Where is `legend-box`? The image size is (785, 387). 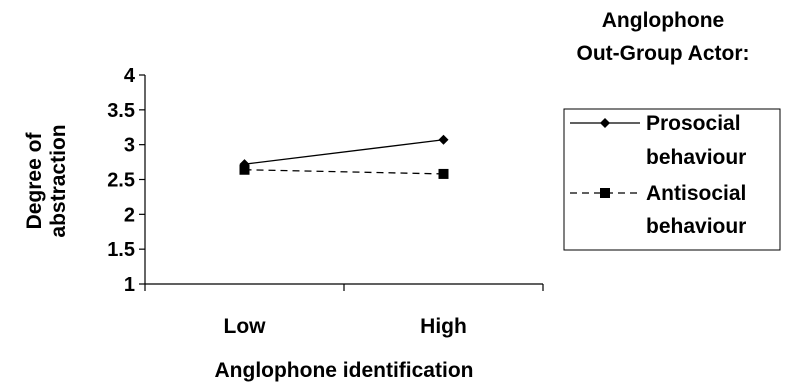
legend-box is located at coordinates (672, 179).